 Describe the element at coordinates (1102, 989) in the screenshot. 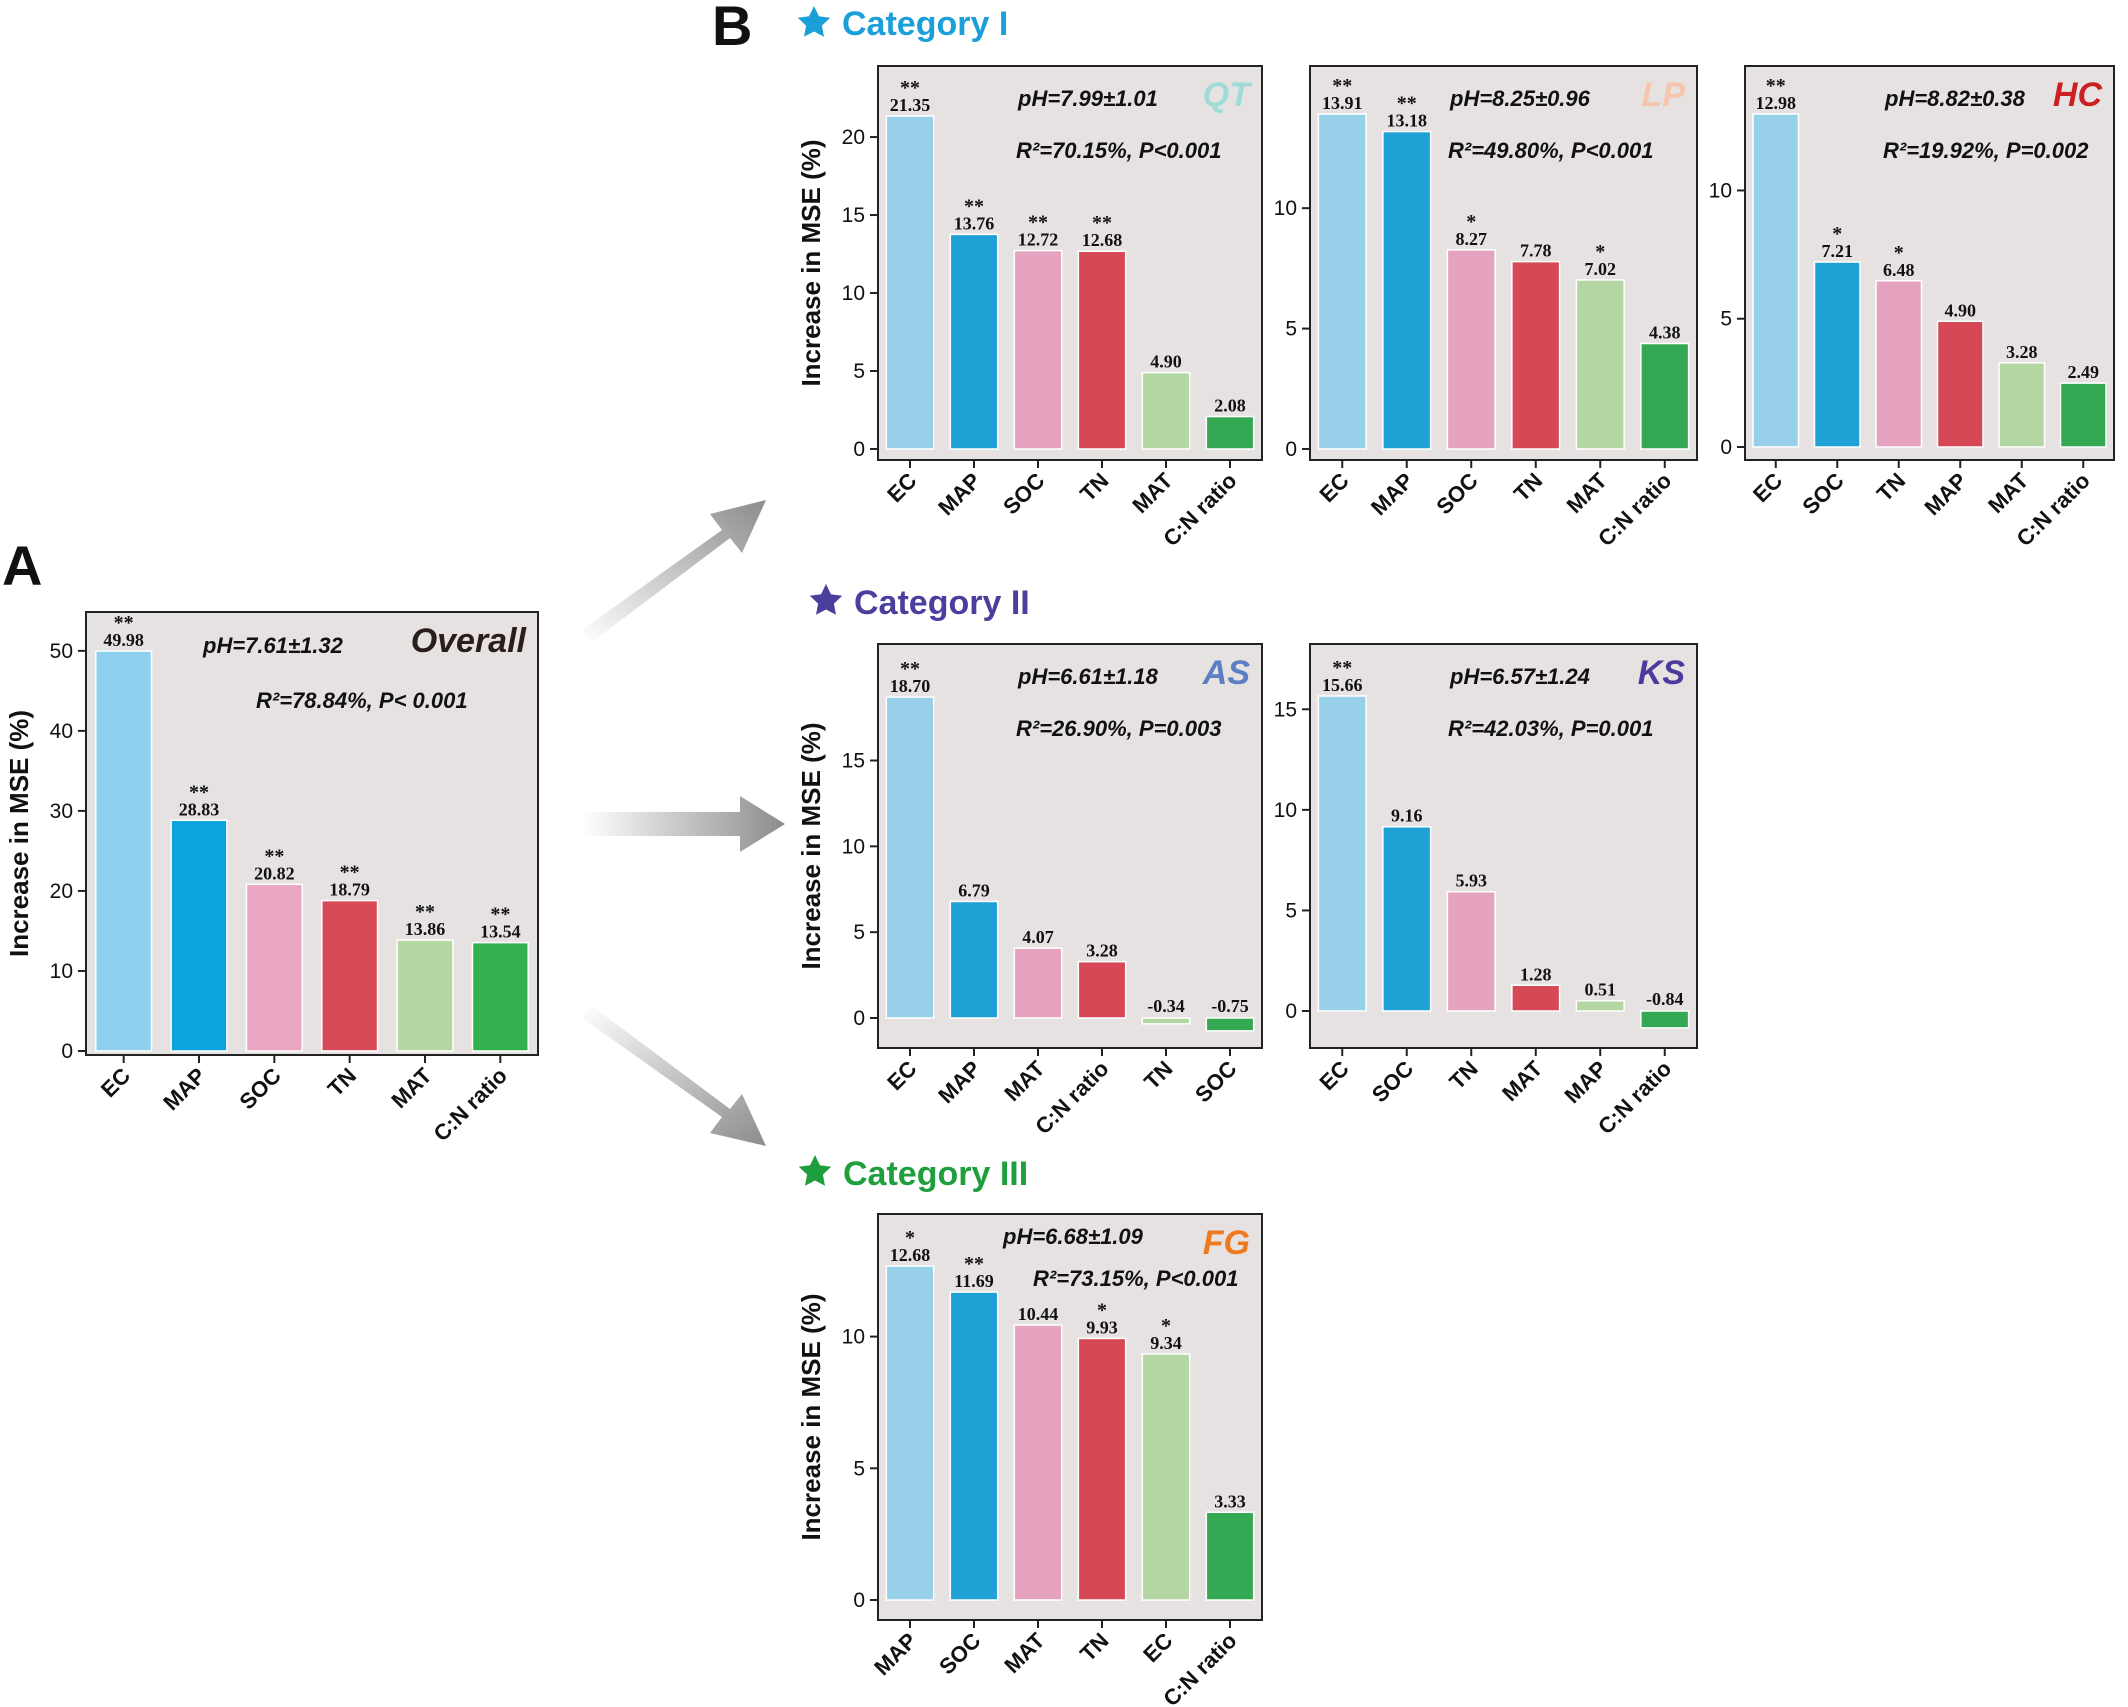

I see `bar-c-n-ratio` at that location.